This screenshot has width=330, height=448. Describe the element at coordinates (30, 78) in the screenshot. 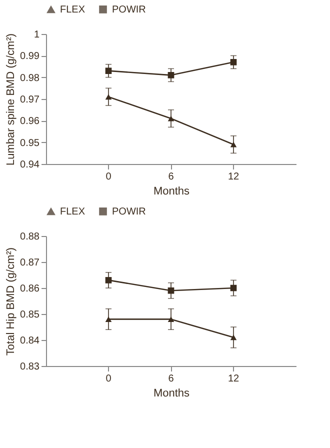

I see `y-tick-label: 0.98` at that location.